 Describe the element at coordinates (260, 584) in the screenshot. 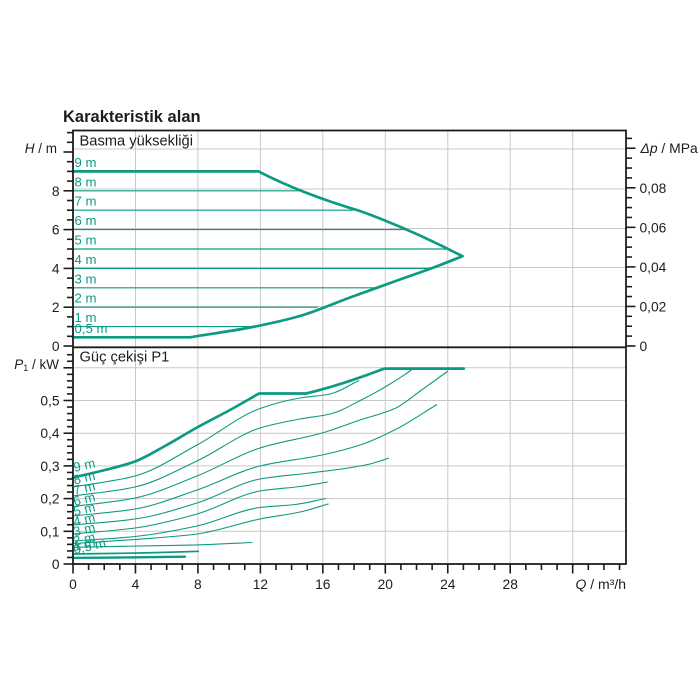

I see `svg-text: 12` at that location.